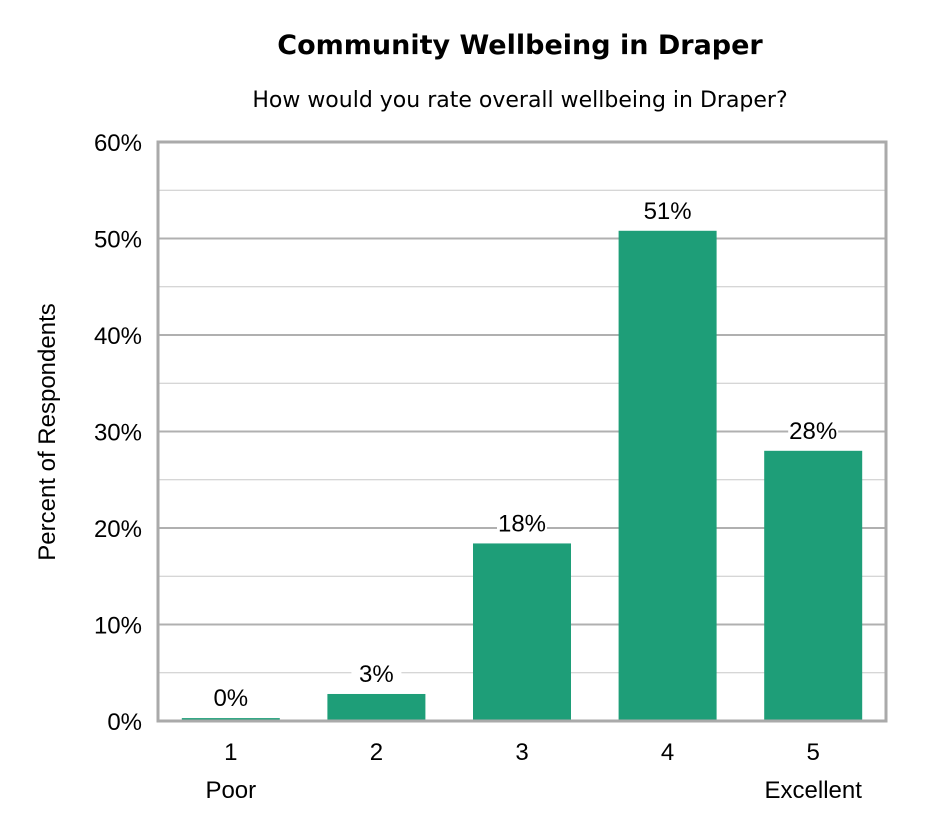 This screenshot has height=840, width=945. Describe the element at coordinates (118, 433) in the screenshot. I see `y-tick-label: 30%` at that location.